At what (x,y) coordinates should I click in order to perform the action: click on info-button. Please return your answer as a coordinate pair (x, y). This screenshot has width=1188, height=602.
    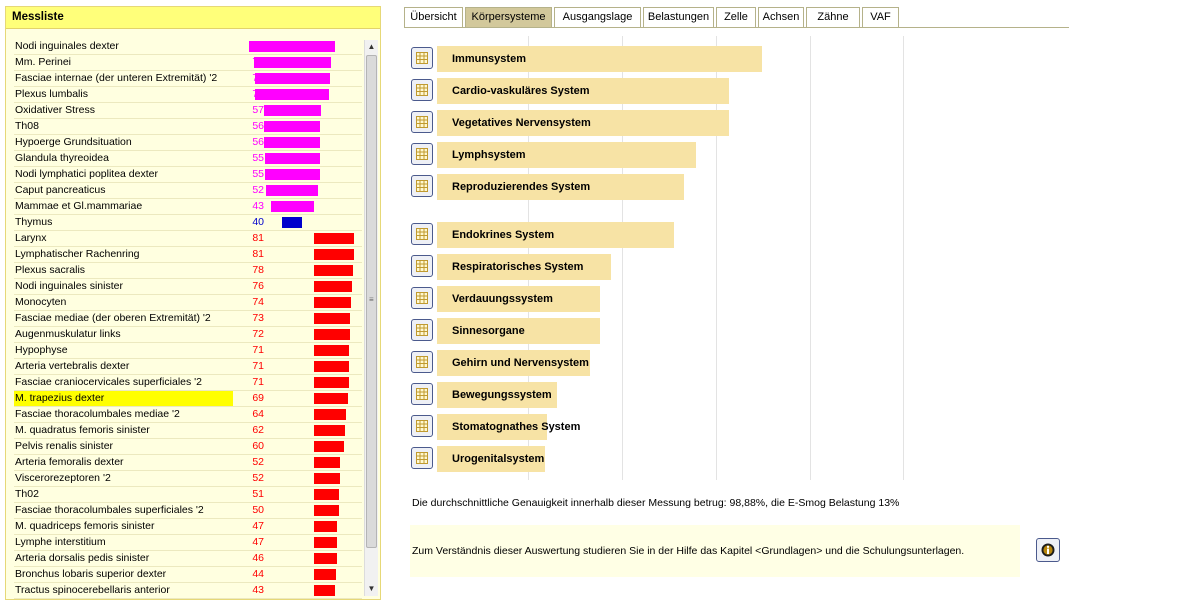
    Looking at the image, I should click on (1048, 550).